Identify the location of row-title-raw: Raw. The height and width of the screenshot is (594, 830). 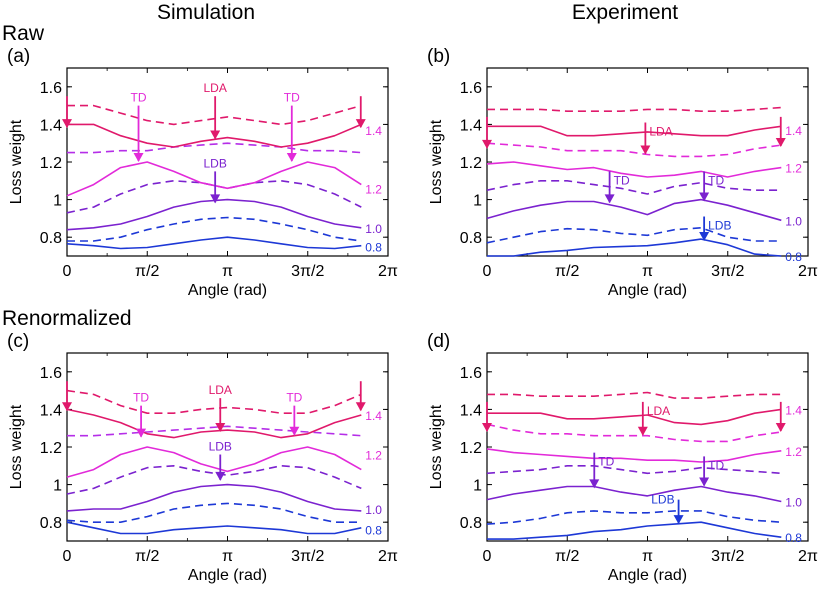
(23, 33).